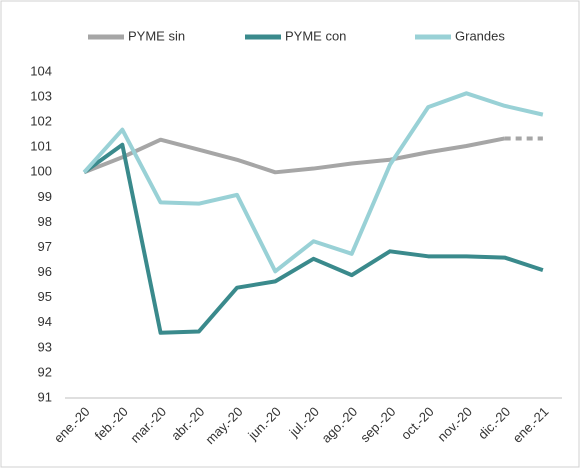  I want to click on series-line, so click(294, 155).